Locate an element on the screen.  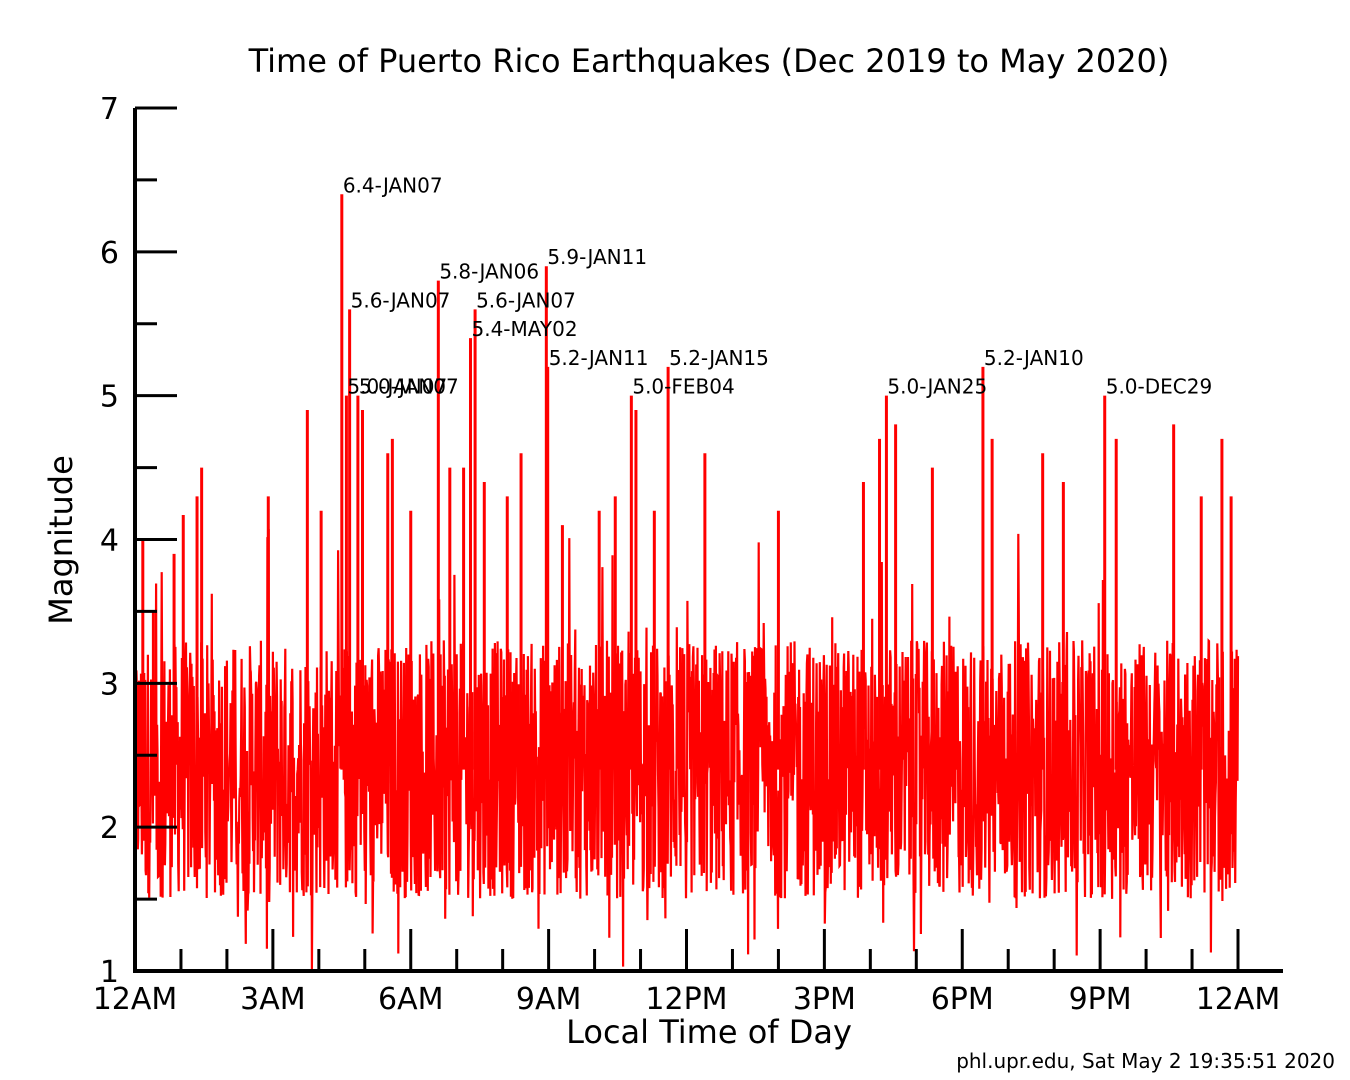
footer-credit: phl.upr.edu, Sat May 2 19:35:51 2020 is located at coordinates (1145, 1061).